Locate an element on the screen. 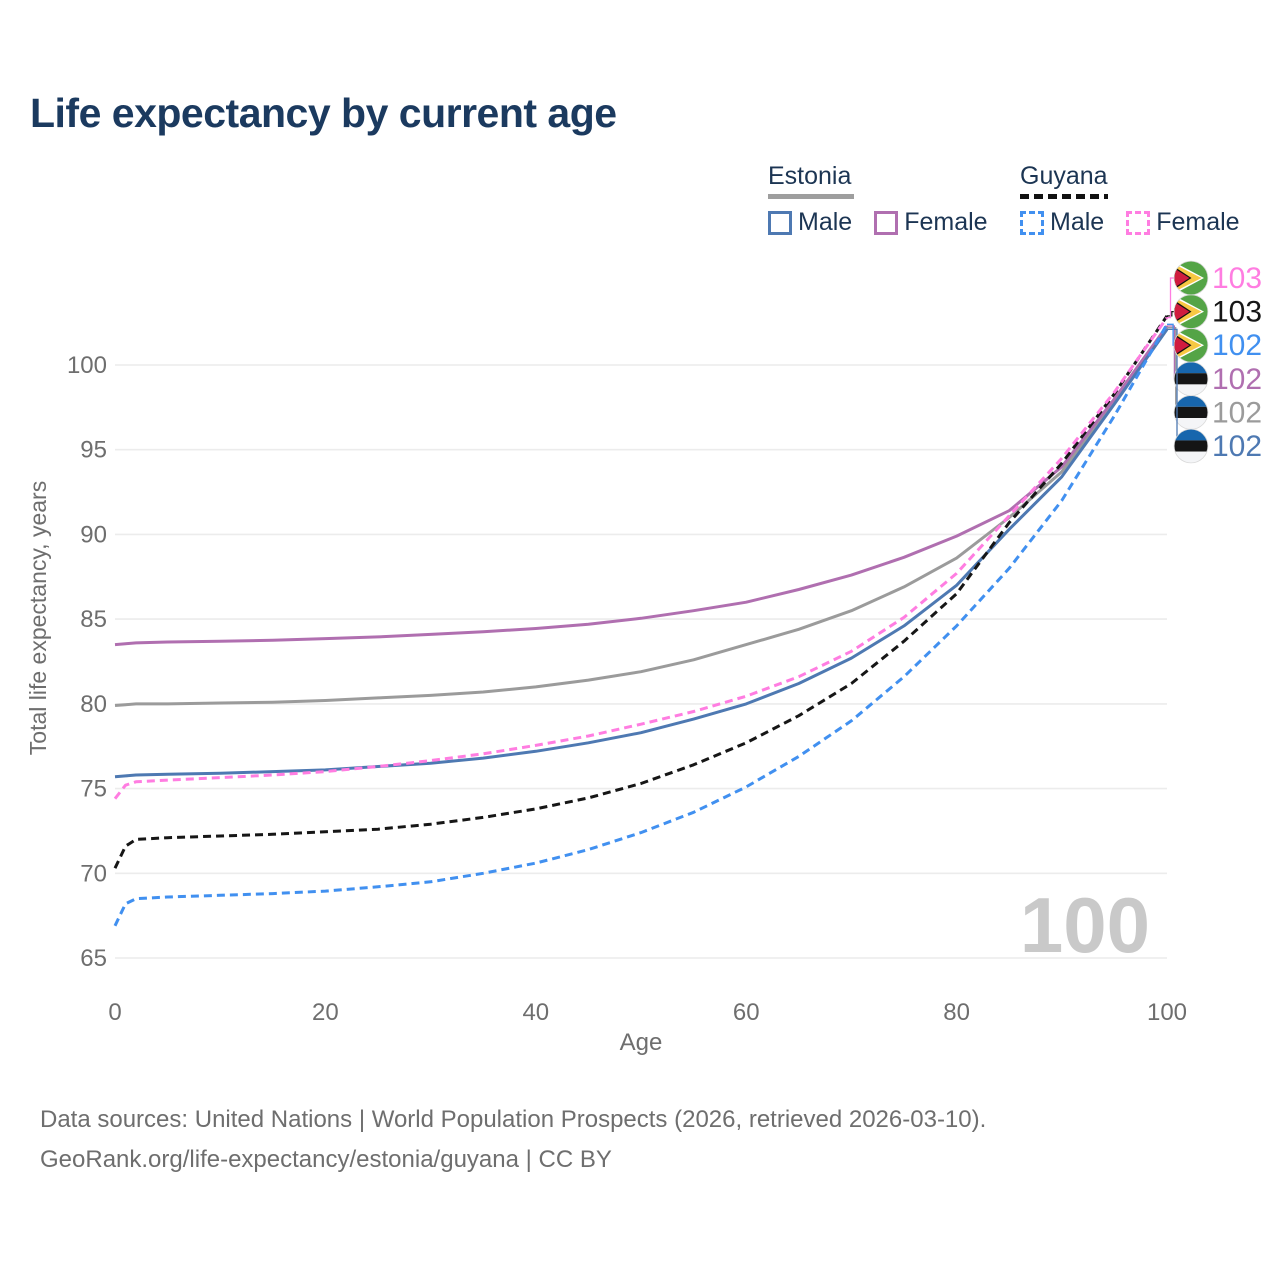 This screenshot has width=1280, height=1280. estonia-line-style-sample is located at coordinates (811, 196).